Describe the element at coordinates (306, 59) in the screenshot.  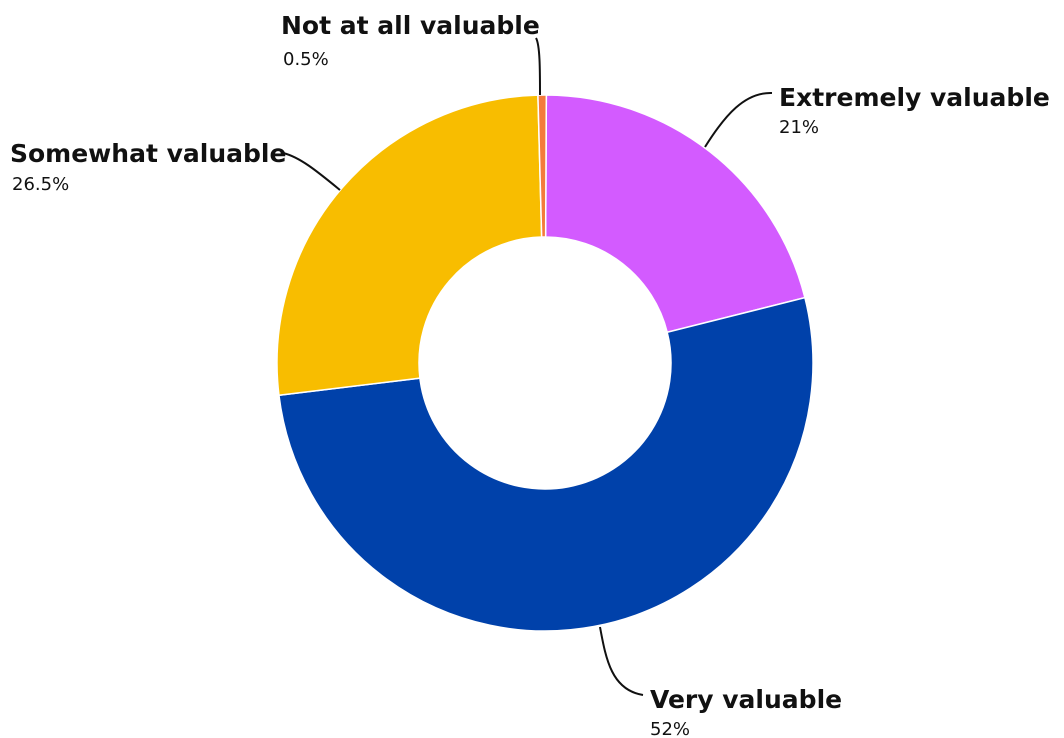
I see `slice-value-not-at-all-valuable: 0.5%` at that location.